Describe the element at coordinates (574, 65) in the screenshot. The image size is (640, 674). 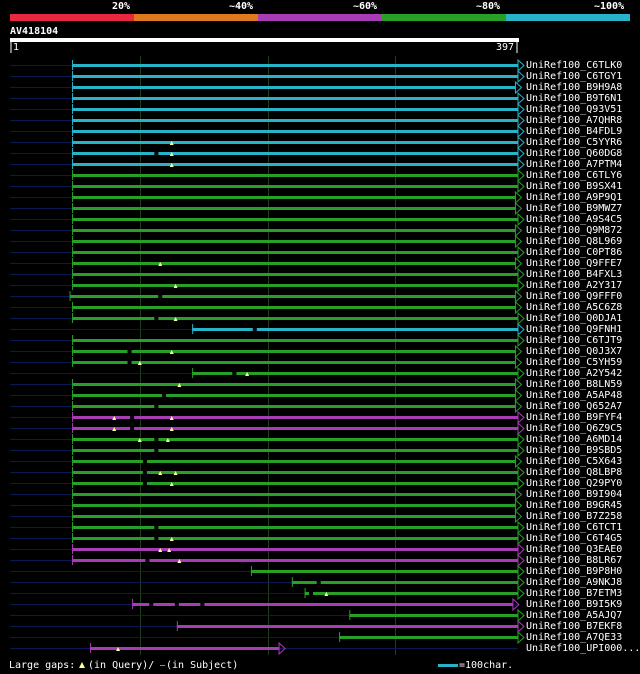
I see `subject-label: UniRef100_C6TLK0` at that location.